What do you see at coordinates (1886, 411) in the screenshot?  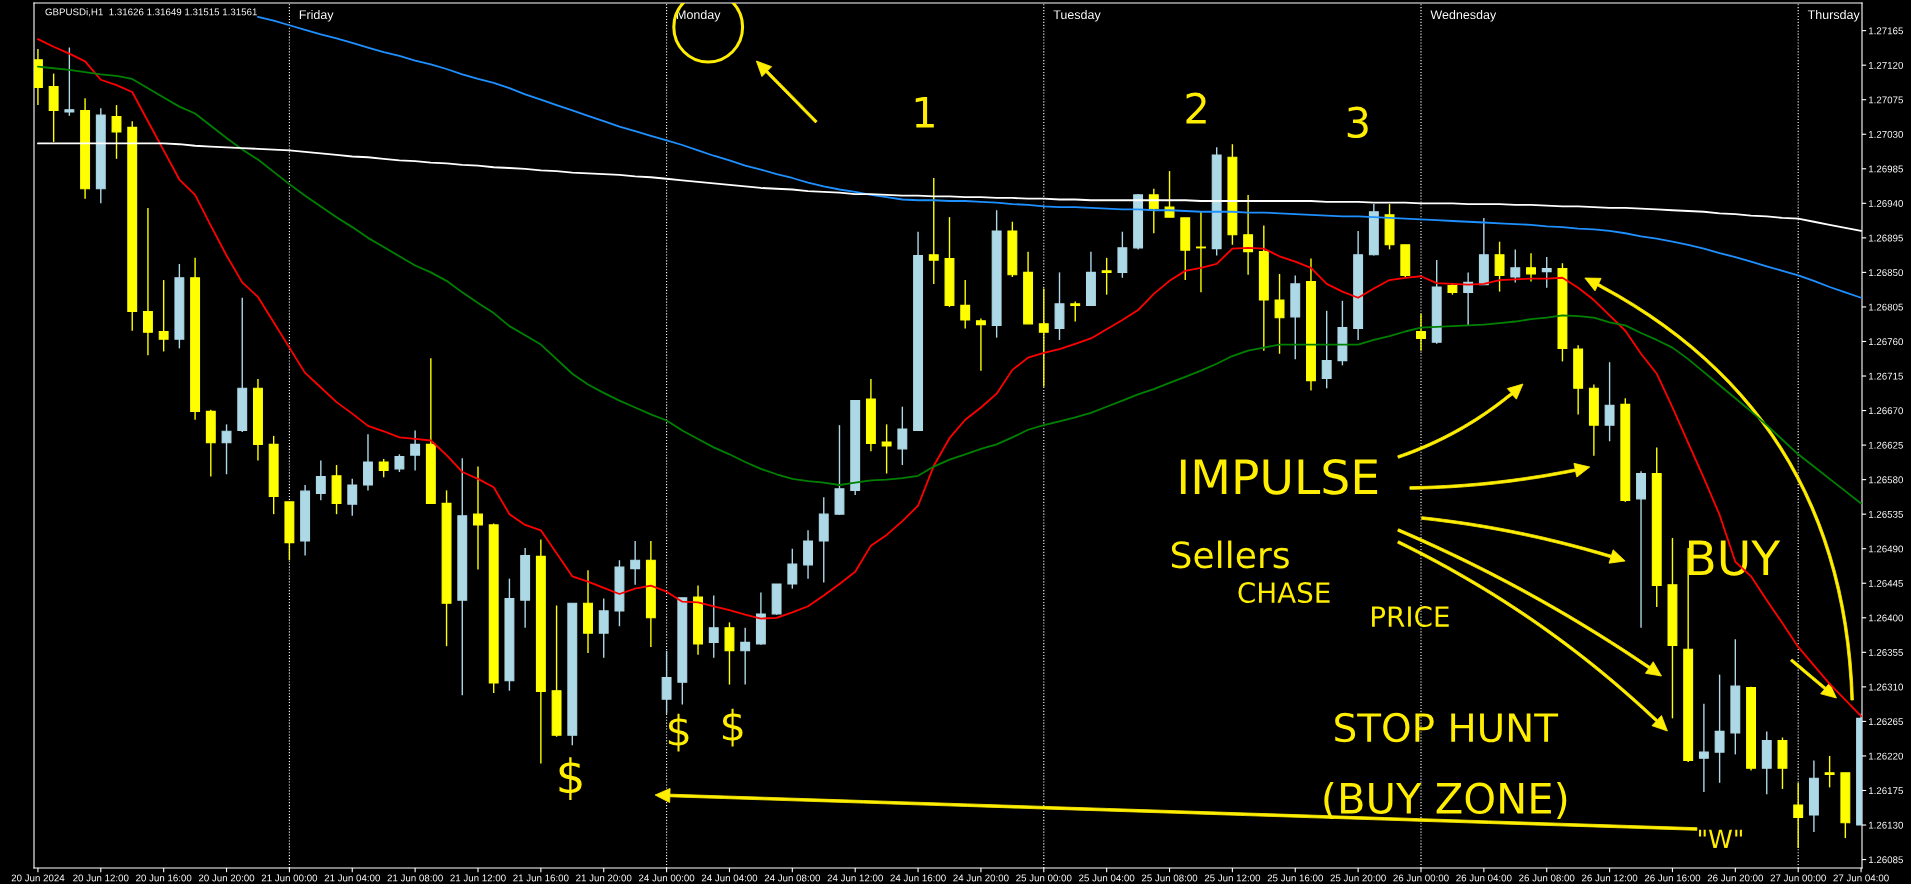 I see `y-tick-label: 1.26670` at bounding box center [1886, 411].